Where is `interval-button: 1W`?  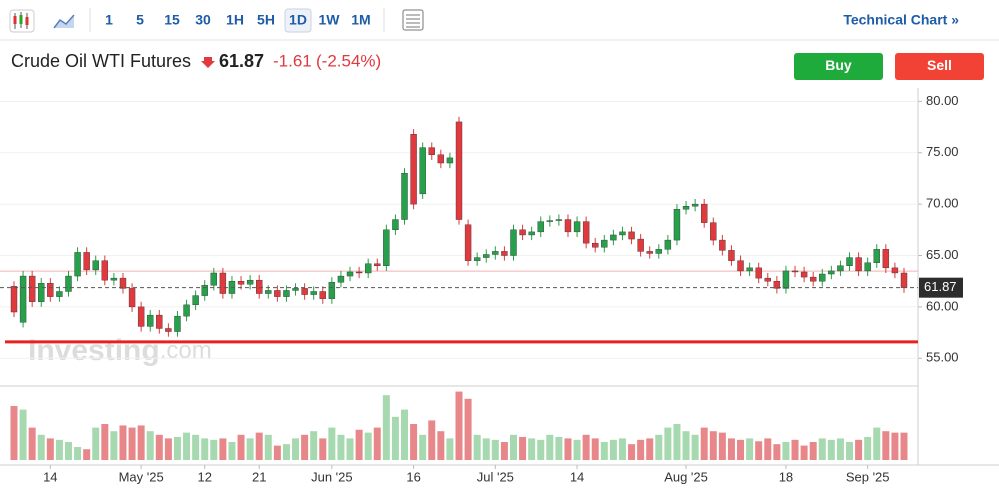
interval-button: 1W is located at coordinates (330, 20).